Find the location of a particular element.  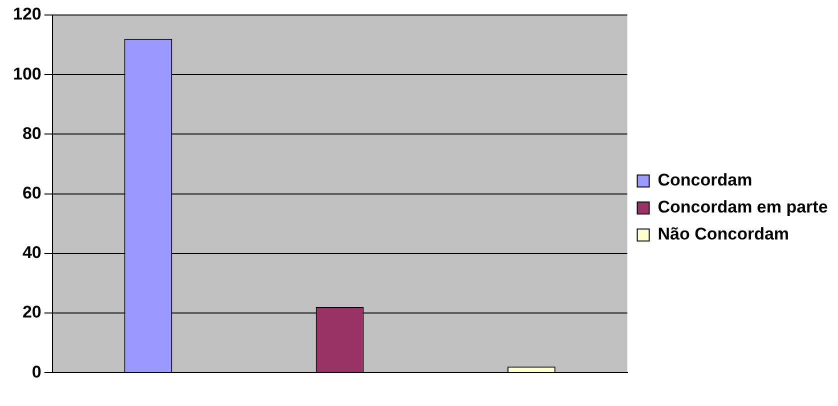

y-tick-label: 20 is located at coordinates (32, 312).